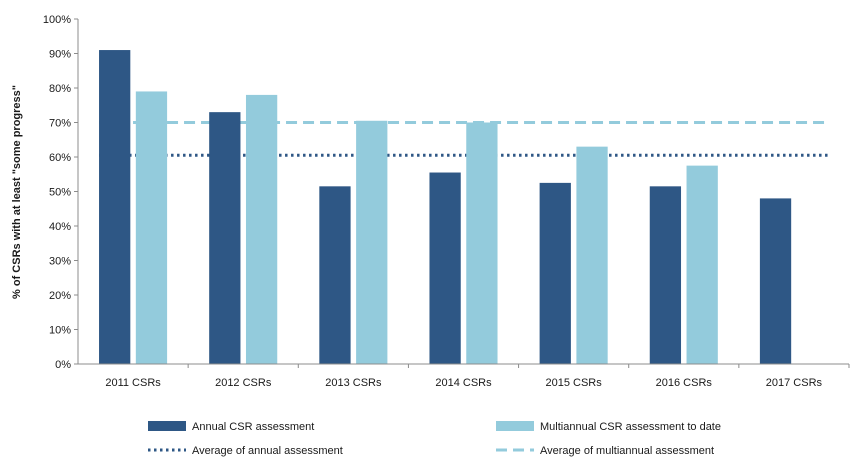 This screenshot has height=464, width=851. Describe the element at coordinates (267, 451) in the screenshot. I see `legend-label: Average of annual assessment` at that location.